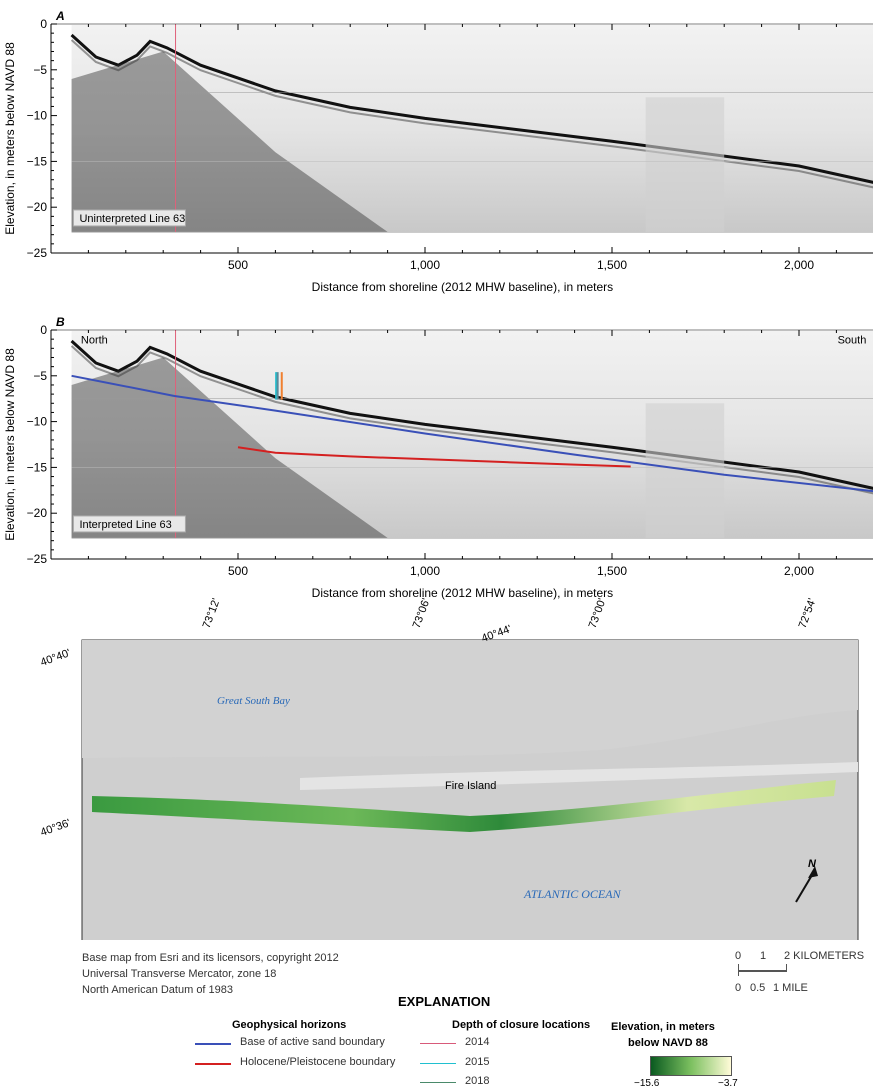  Describe the element at coordinates (318, 1062) in the screenshot. I see `legend-label: Holocene/Pleistocene boundary` at that location.